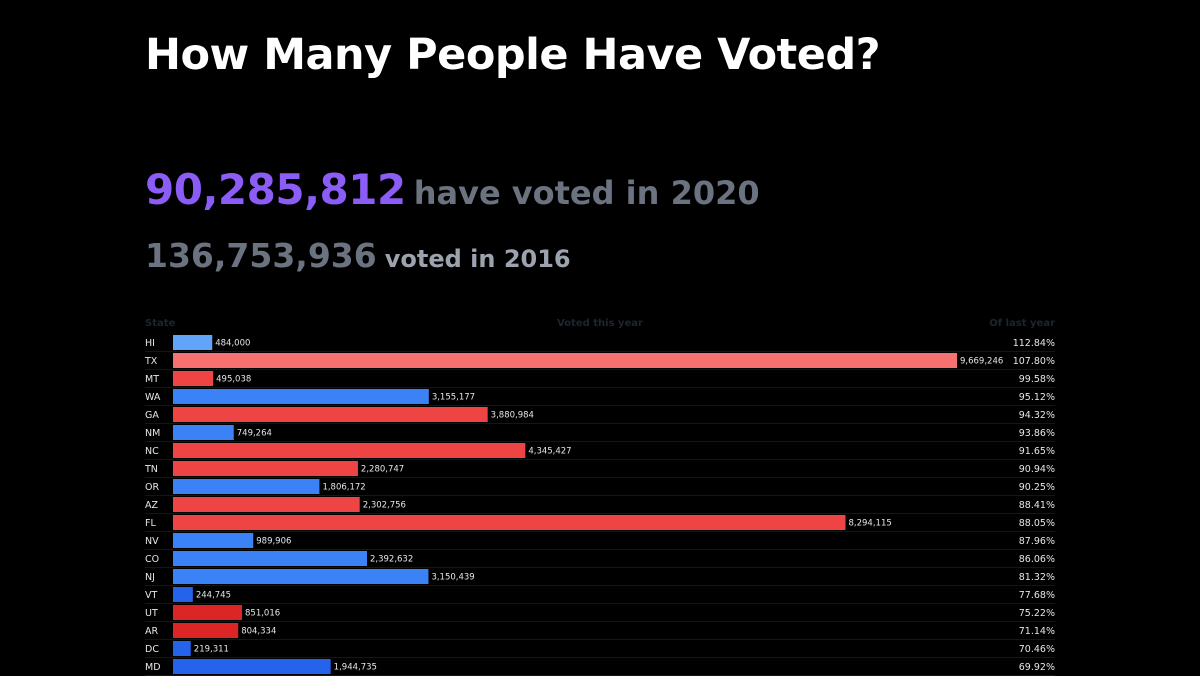 The width and height of the screenshot is (1200, 676). I want to click on state-label: HI, so click(150, 343).